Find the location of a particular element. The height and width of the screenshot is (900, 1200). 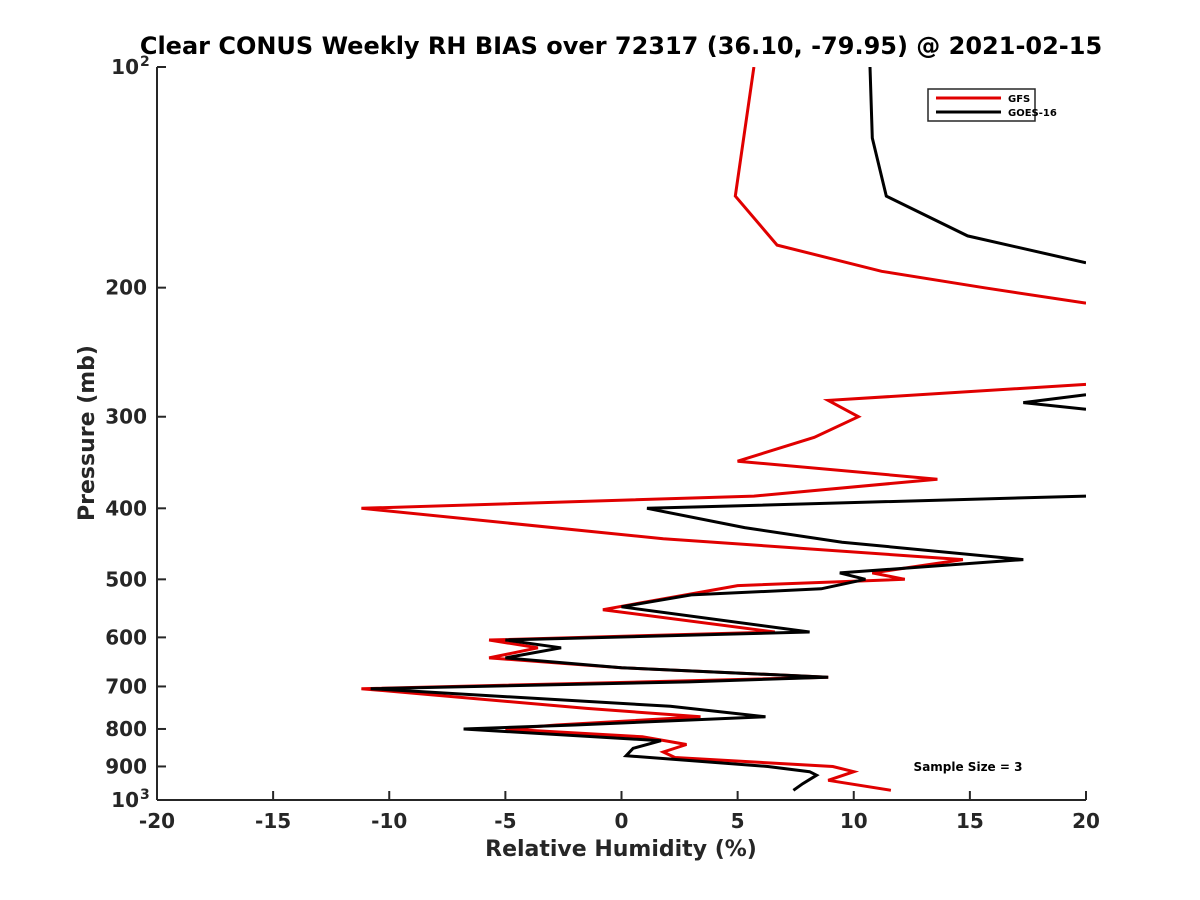

legend-label: GFS is located at coordinates (1019, 99).